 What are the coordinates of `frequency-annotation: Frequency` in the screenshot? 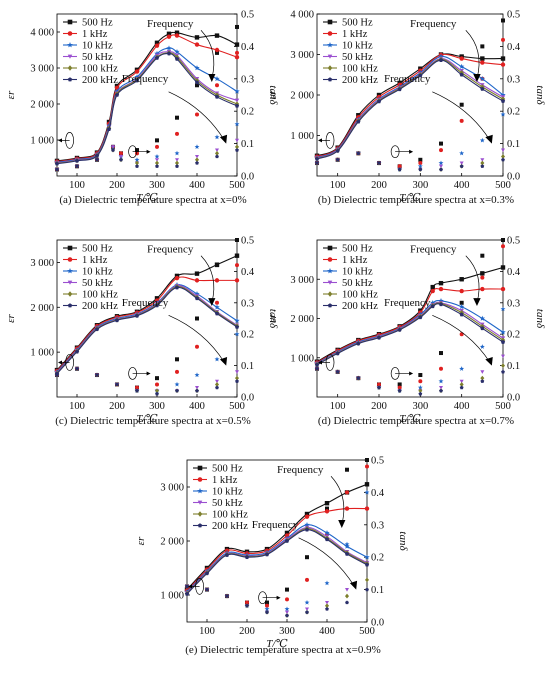 It's located at (407, 303).